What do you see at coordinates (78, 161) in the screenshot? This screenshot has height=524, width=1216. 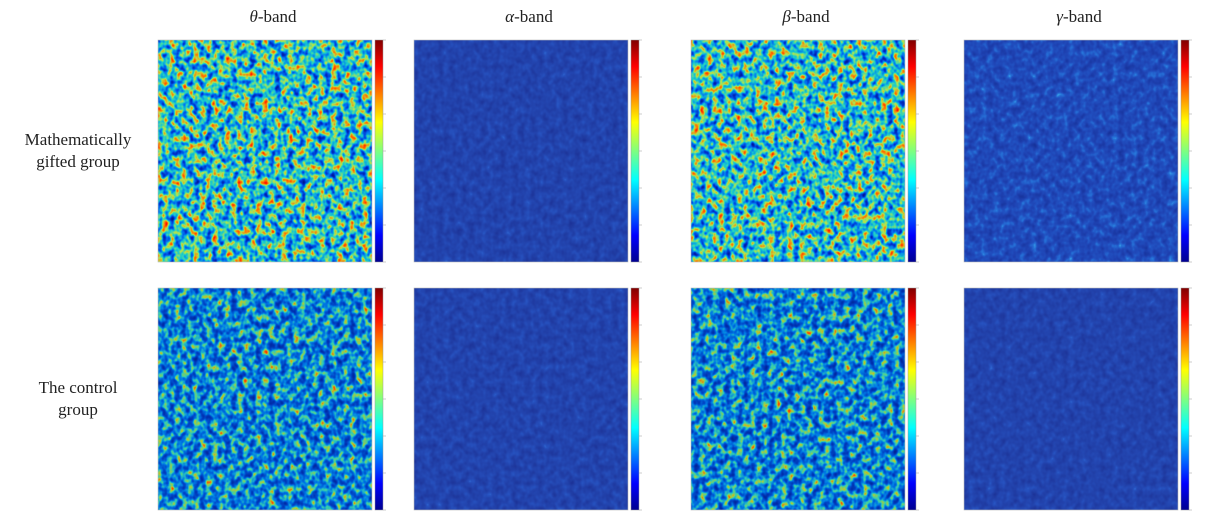 I see `row-label: gifted group` at bounding box center [78, 161].